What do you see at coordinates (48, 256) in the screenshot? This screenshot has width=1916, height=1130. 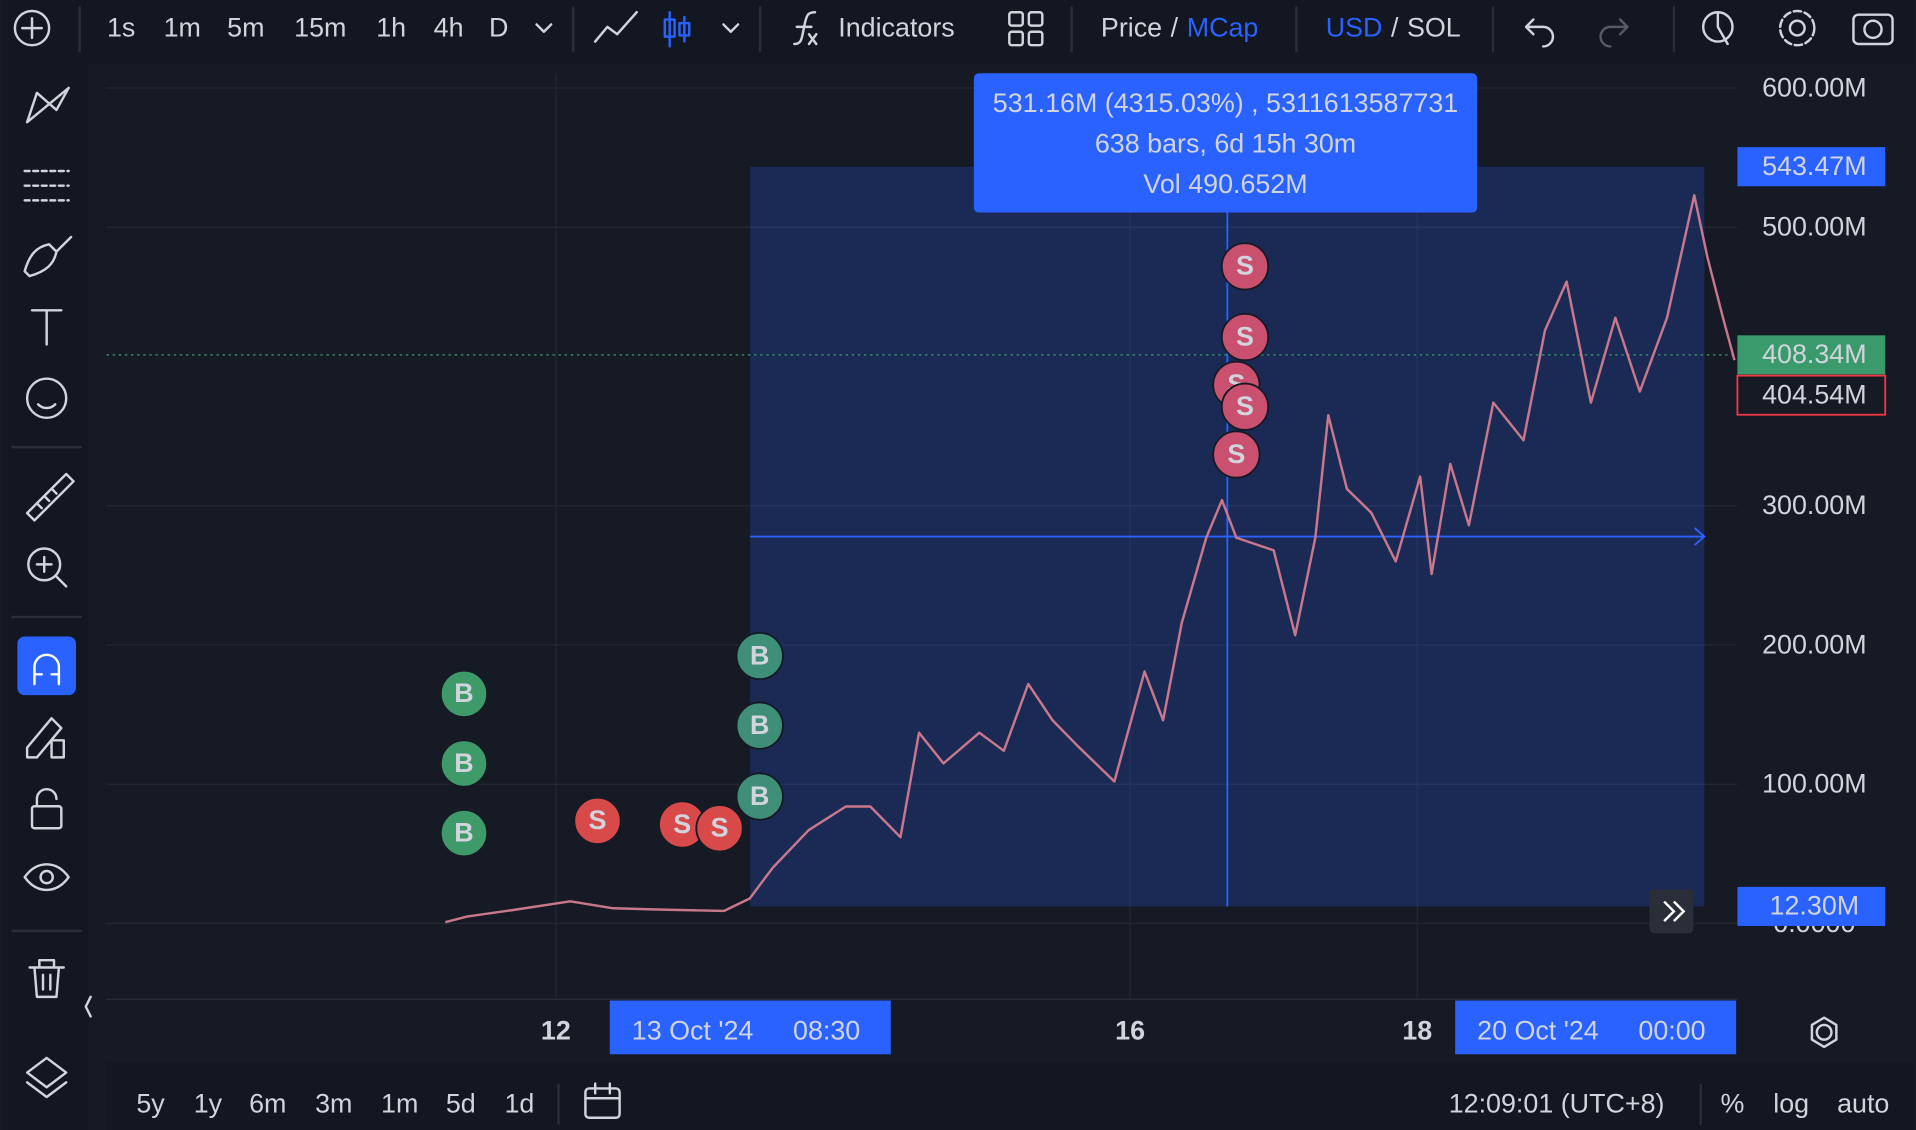 I see `brush-tool` at bounding box center [48, 256].